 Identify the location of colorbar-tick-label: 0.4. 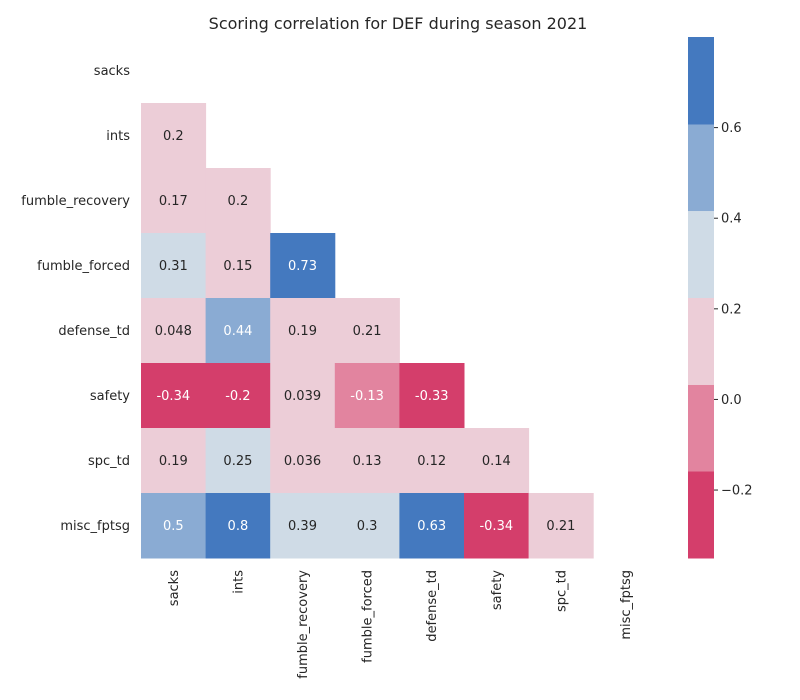
(731, 219).